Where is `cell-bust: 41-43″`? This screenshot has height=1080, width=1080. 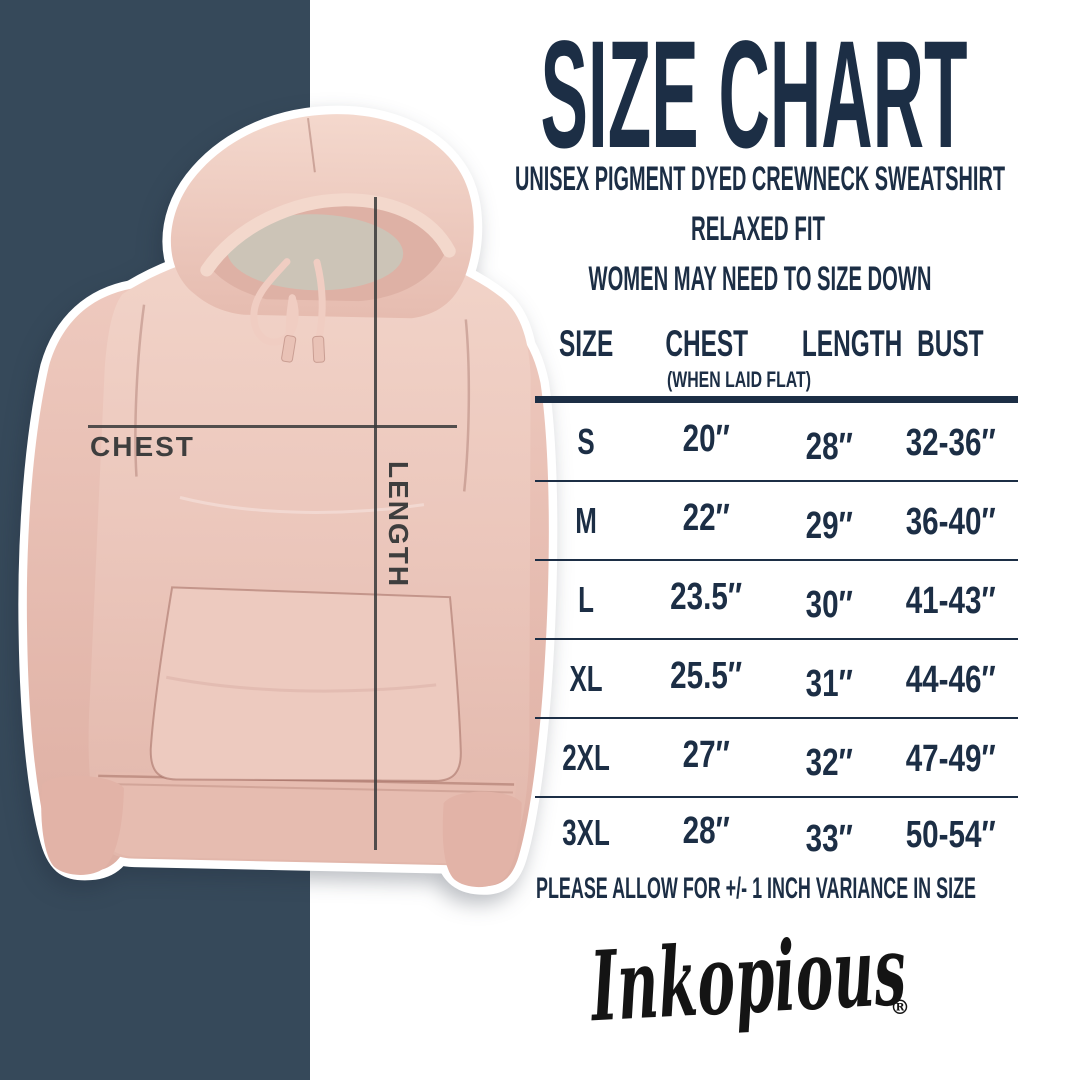 cell-bust: 41-43″ is located at coordinates (950, 601).